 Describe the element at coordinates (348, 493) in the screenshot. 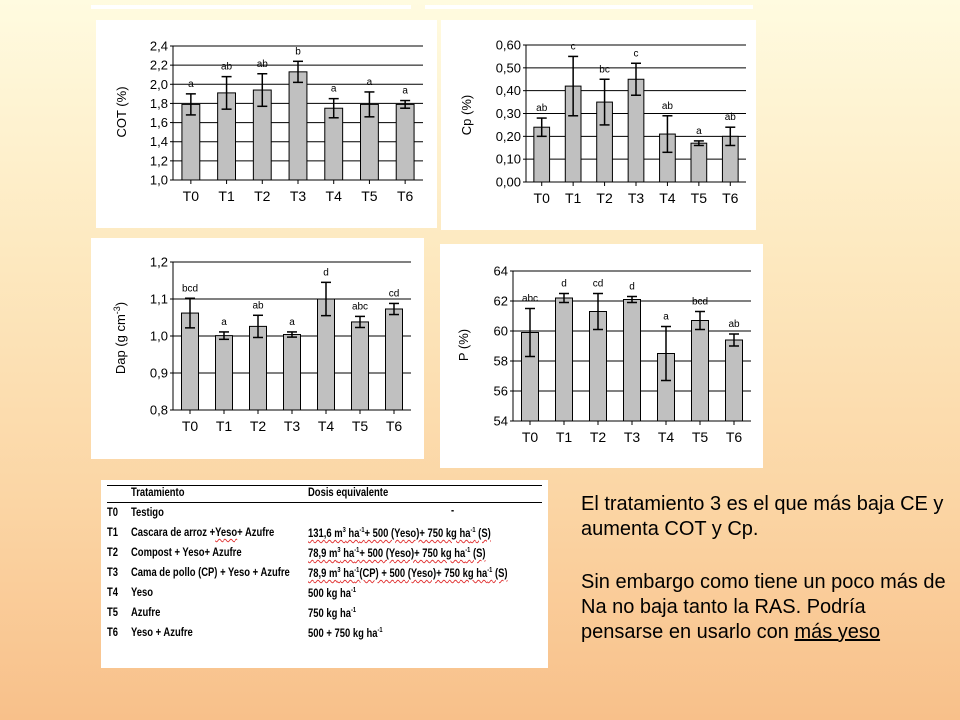

I see `table-header-dose: Dosis equivalente` at that location.